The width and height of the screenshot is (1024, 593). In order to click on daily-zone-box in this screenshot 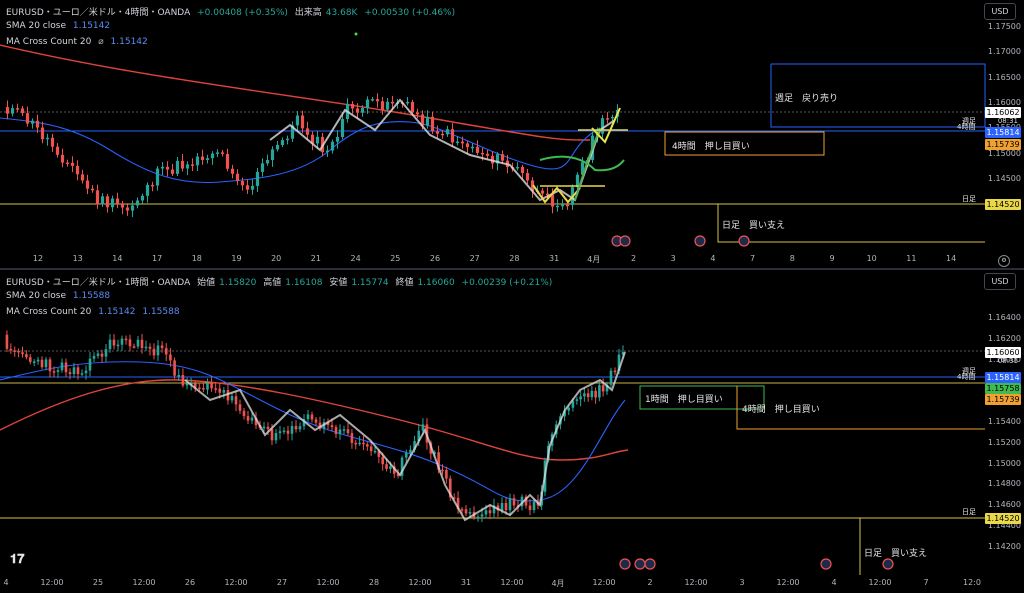, I will do `click(851, 223)`.